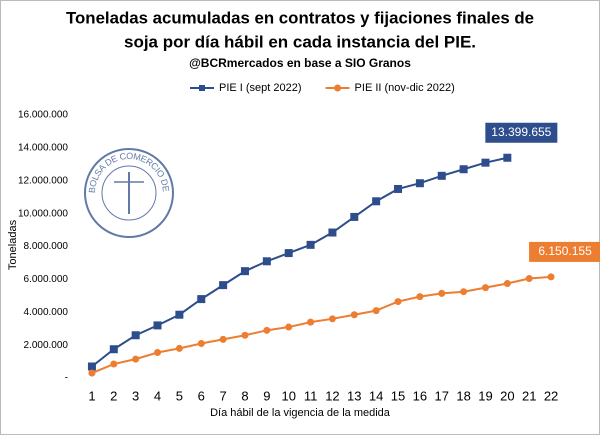 This screenshot has width=600, height=435. I want to click on x-tick-label: 14, so click(376, 395).